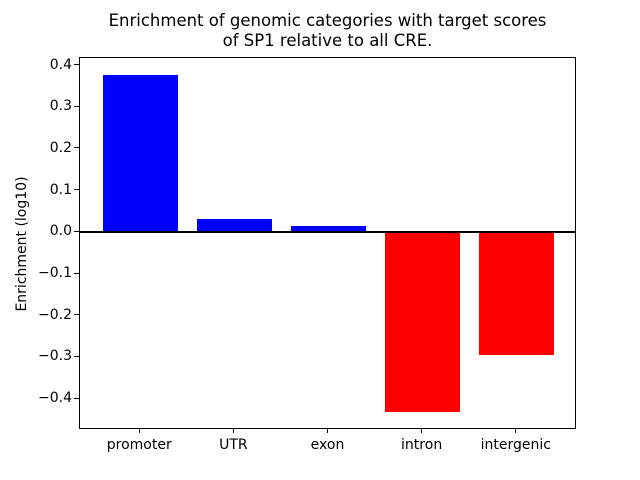  What do you see at coordinates (60, 106) in the screenshot?
I see `y-tick-label: 0.3` at bounding box center [60, 106].